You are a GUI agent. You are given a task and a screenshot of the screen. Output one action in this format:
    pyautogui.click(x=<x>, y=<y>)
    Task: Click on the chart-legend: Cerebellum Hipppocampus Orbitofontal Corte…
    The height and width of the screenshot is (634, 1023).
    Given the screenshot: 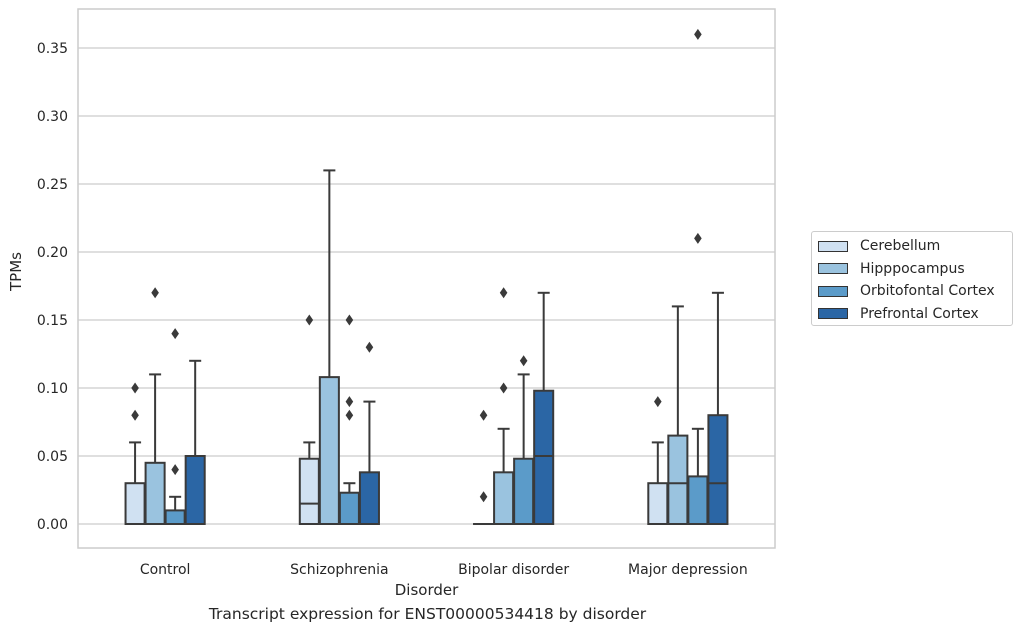 What is the action you would take?
    pyautogui.click(x=912, y=278)
    